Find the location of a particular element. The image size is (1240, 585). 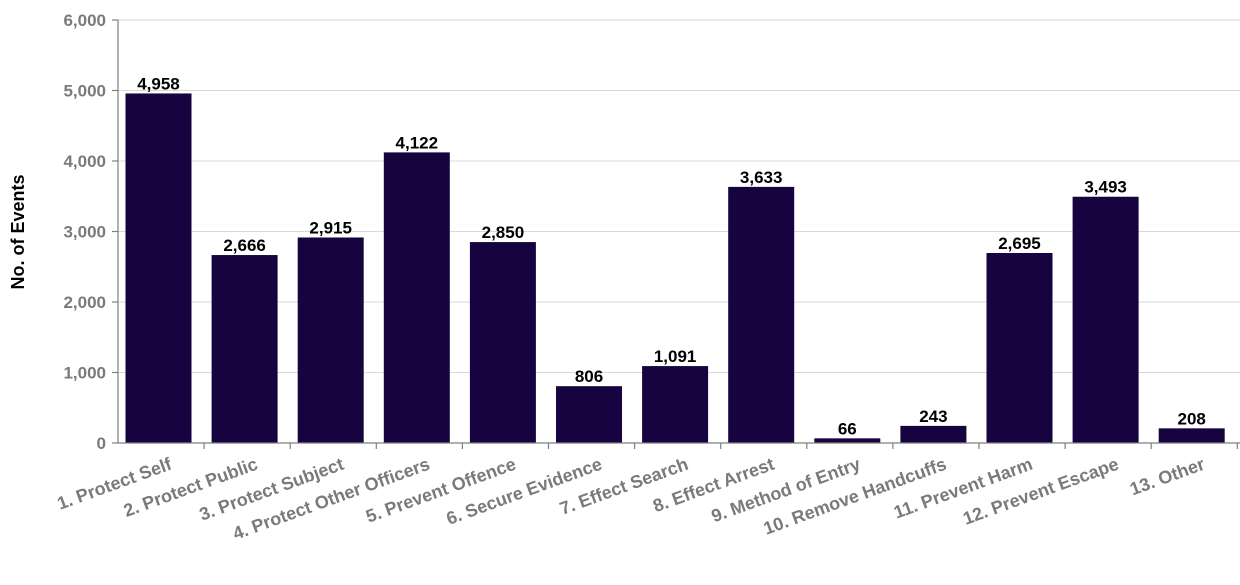

y-tick-label: 2,000 is located at coordinates (84, 302).